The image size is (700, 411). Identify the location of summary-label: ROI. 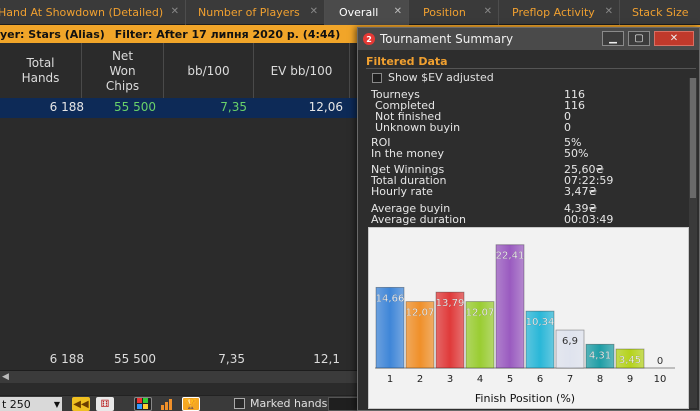
(381, 142).